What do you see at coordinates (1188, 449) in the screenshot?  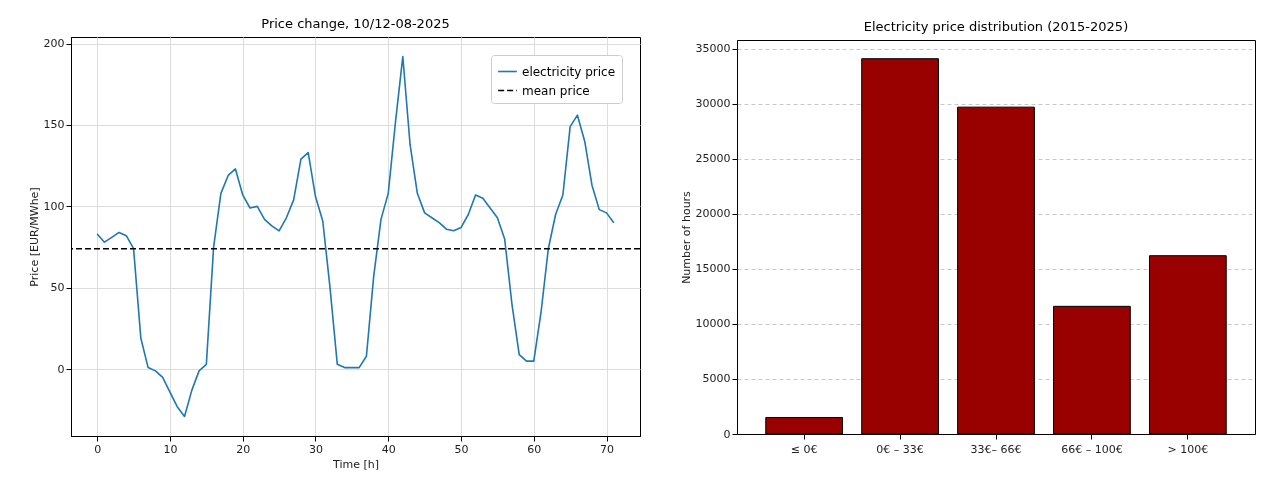 I see `x-tick-label: > 100€` at bounding box center [1188, 449].